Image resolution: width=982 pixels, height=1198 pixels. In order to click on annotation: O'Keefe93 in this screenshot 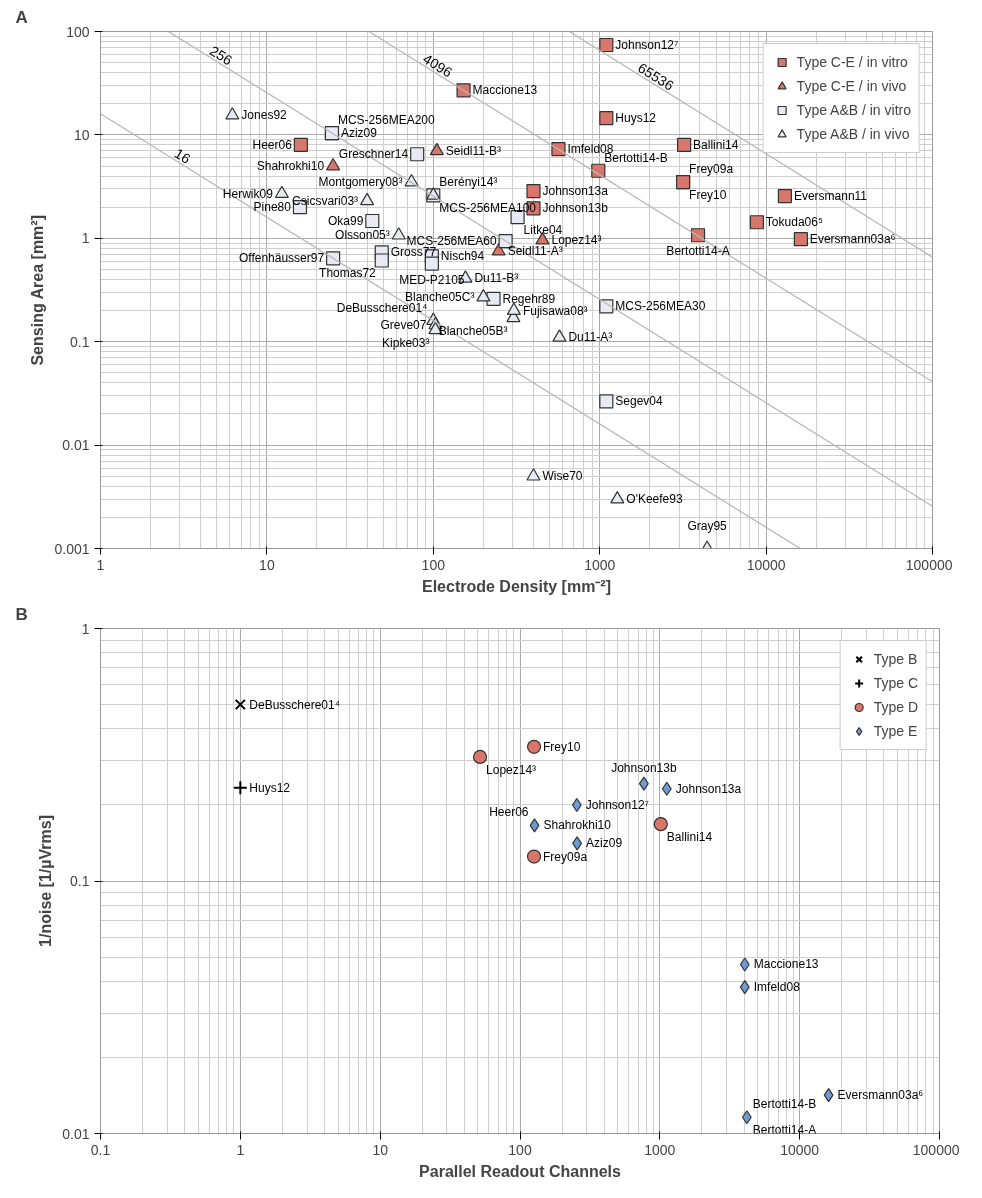, I will do `click(654, 499)`.